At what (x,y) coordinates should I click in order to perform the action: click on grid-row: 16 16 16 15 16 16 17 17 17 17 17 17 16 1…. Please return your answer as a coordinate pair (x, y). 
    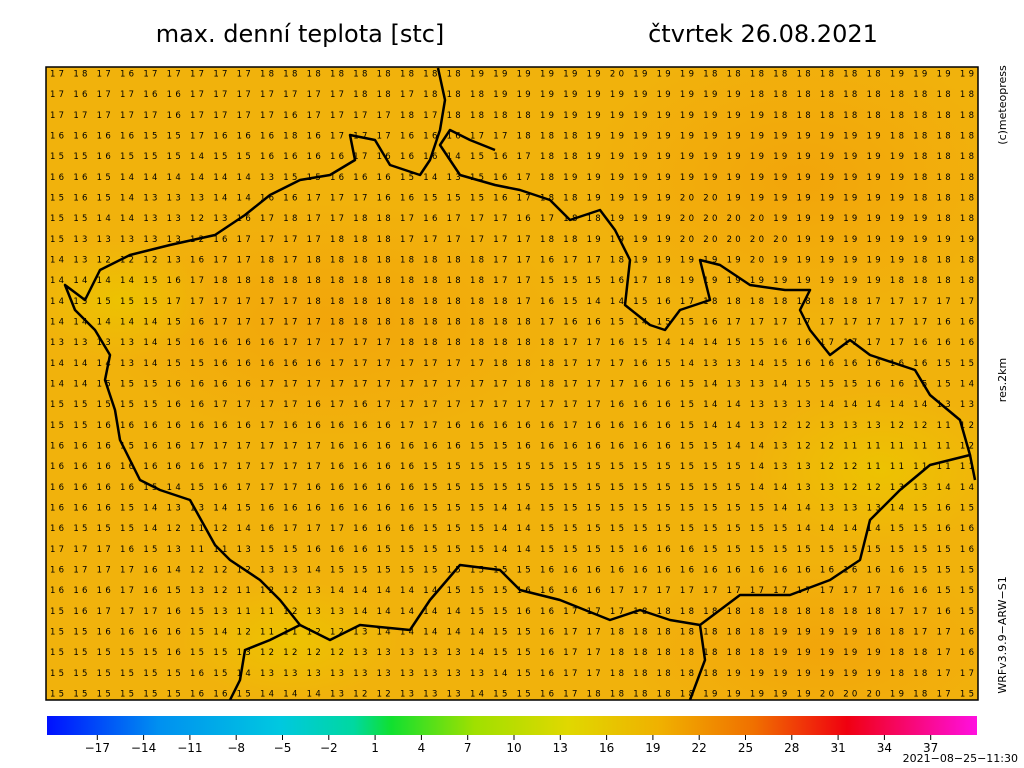
    Looking at the image, I should click on (512, 447).